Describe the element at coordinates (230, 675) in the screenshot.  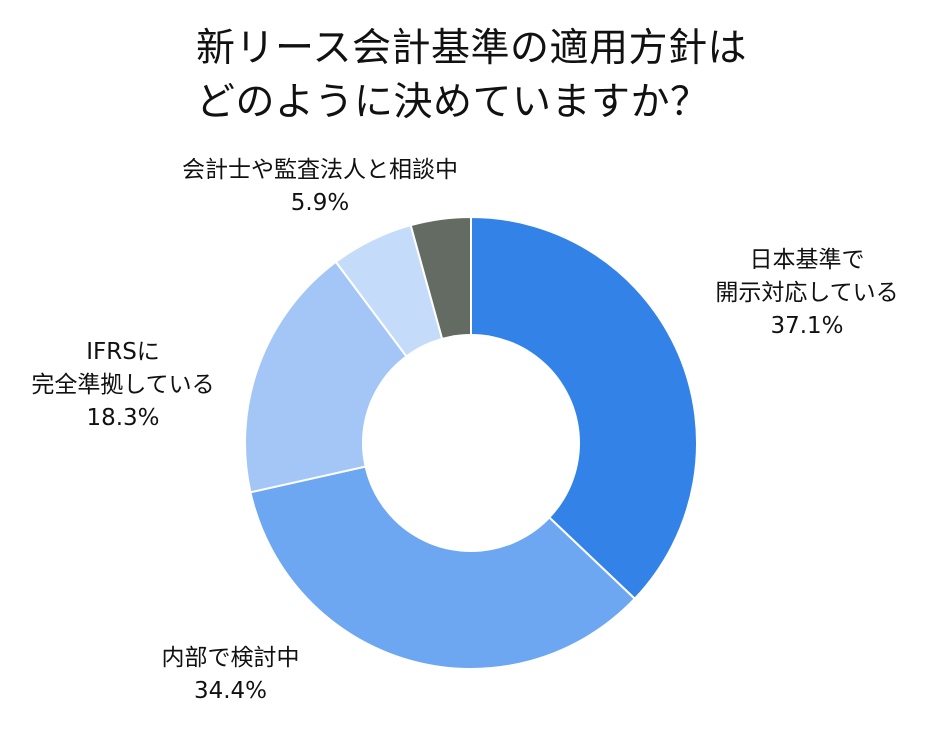
I see `slice-label-internal-review: 内部で検討中 34.4%` at that location.